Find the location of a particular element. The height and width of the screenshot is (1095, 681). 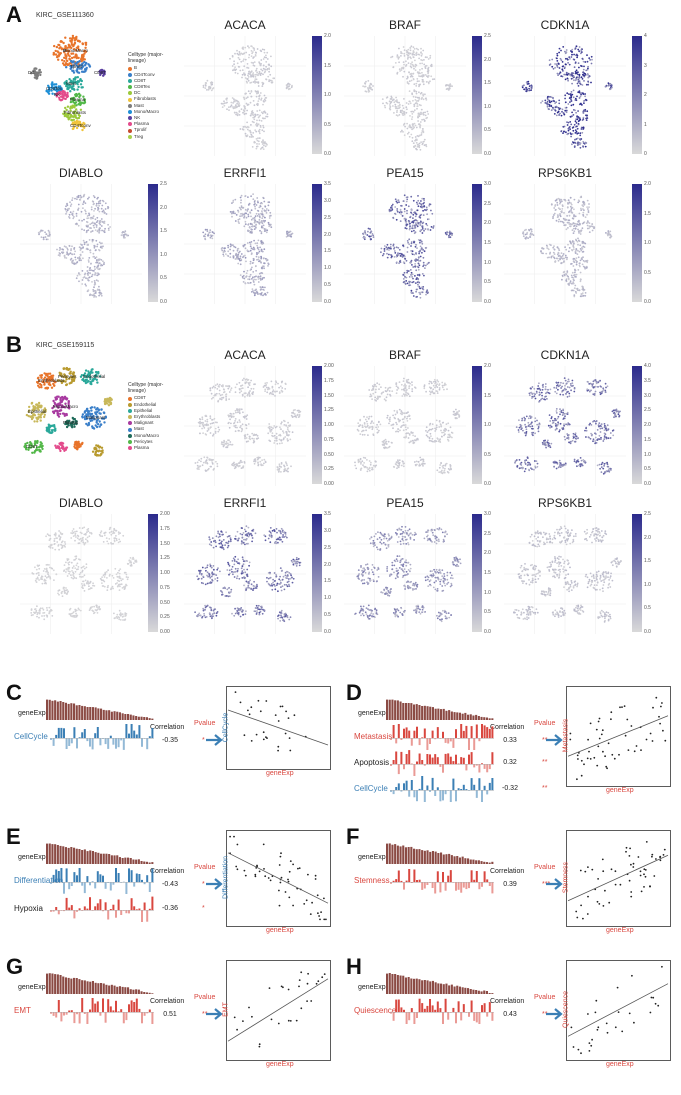

dataset-title: KIRC_GSE159115 is located at coordinates (65, 345).